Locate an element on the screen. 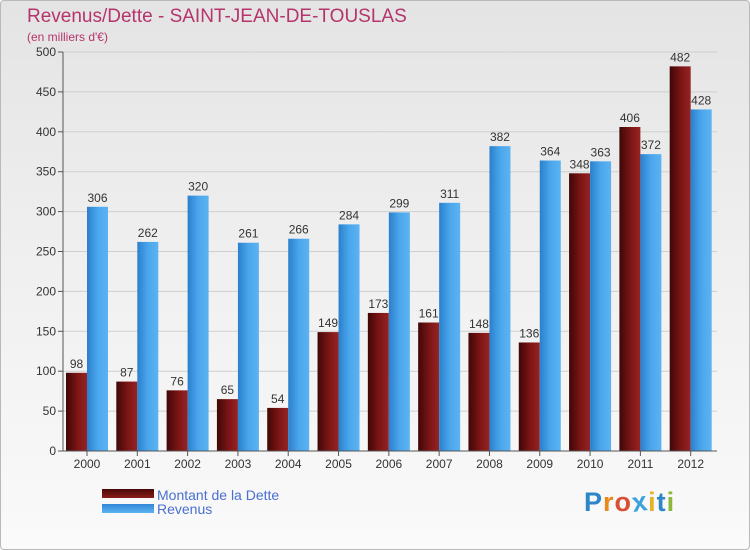 Image resolution: width=750 pixels, height=550 pixels. x-tick-label: 2001 is located at coordinates (137, 464).